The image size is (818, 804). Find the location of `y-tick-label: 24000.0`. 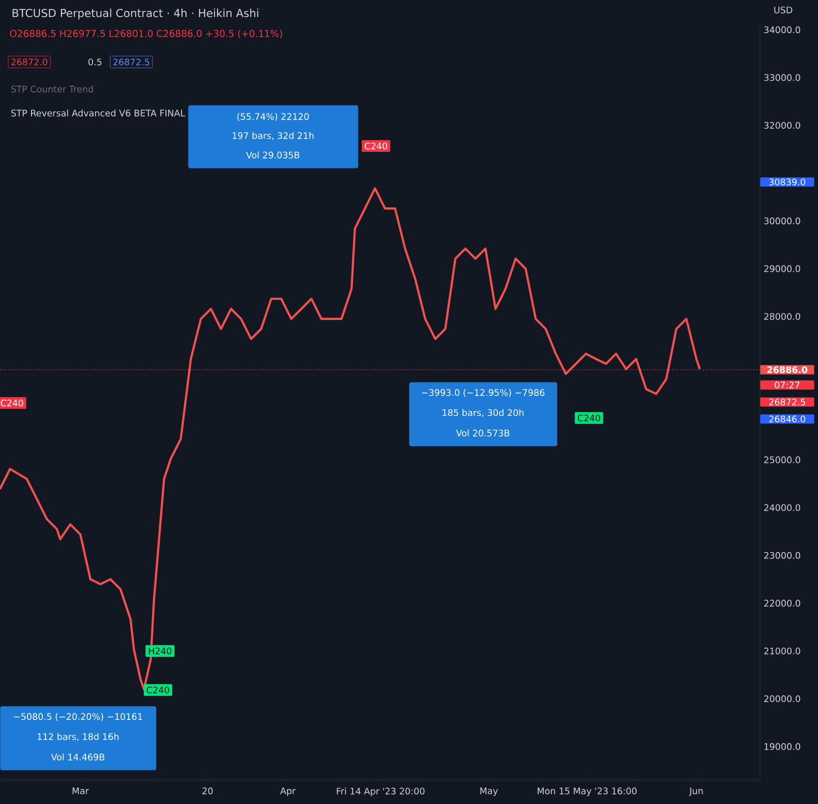

y-tick-label: 24000.0 is located at coordinates (782, 508).